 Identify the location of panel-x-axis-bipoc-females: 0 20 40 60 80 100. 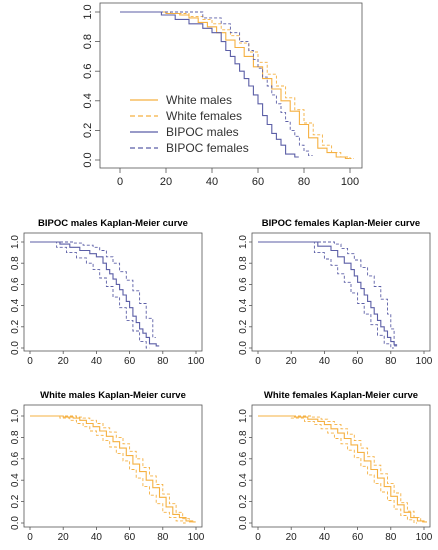
(344, 359).